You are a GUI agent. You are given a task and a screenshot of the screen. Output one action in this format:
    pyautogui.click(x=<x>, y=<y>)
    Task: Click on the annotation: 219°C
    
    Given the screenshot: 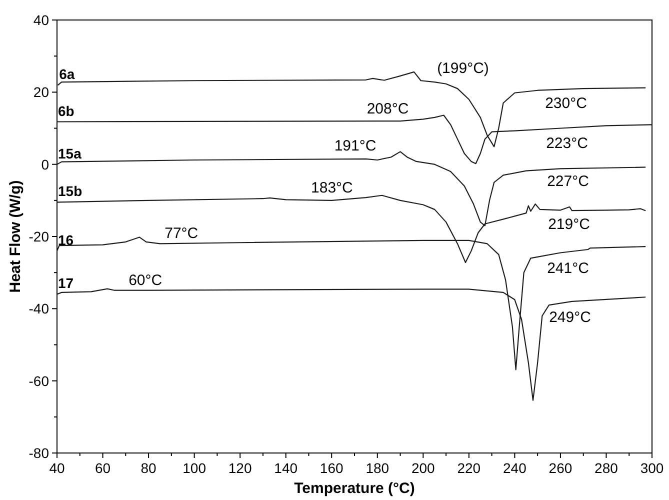 What is the action you would take?
    pyautogui.click(x=569, y=224)
    